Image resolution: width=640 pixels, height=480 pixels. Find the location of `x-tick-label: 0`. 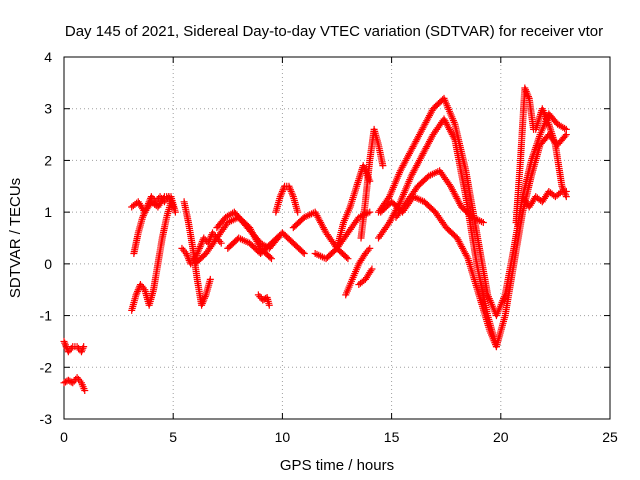

x-tick-label: 0 is located at coordinates (64, 437).